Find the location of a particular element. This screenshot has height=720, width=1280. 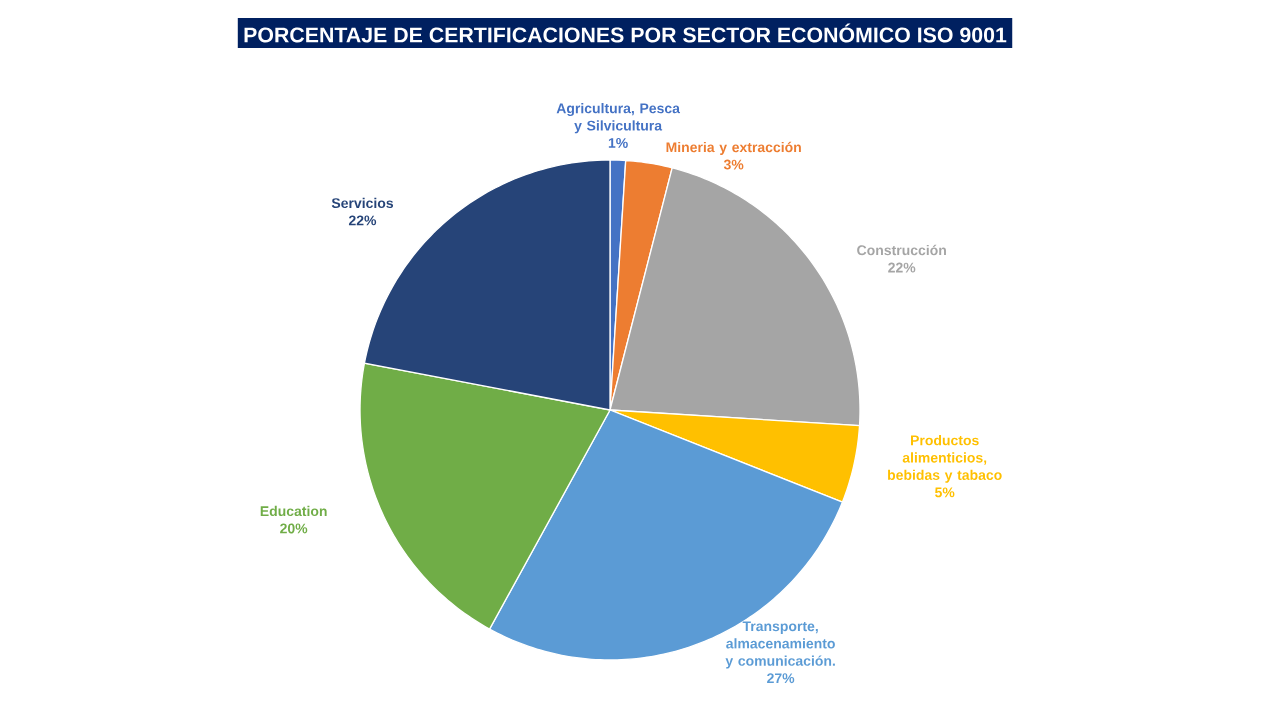

data-label: 5% is located at coordinates (945, 492).